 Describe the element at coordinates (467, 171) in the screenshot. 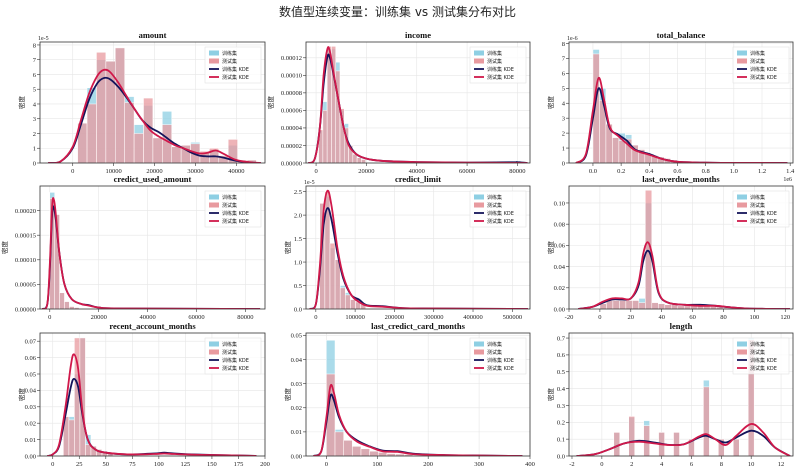

I see `x-tick-label: 60000` at that location.